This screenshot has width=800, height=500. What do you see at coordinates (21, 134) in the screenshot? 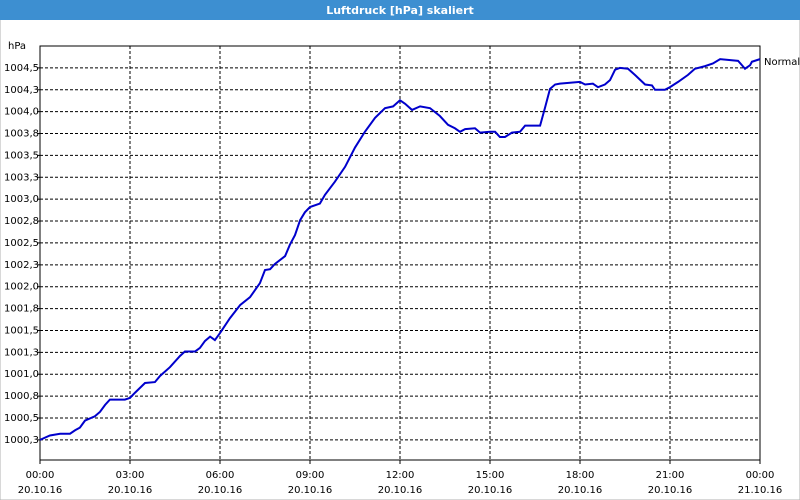
I see `y-tick-label: 1003,8` at bounding box center [21, 134].